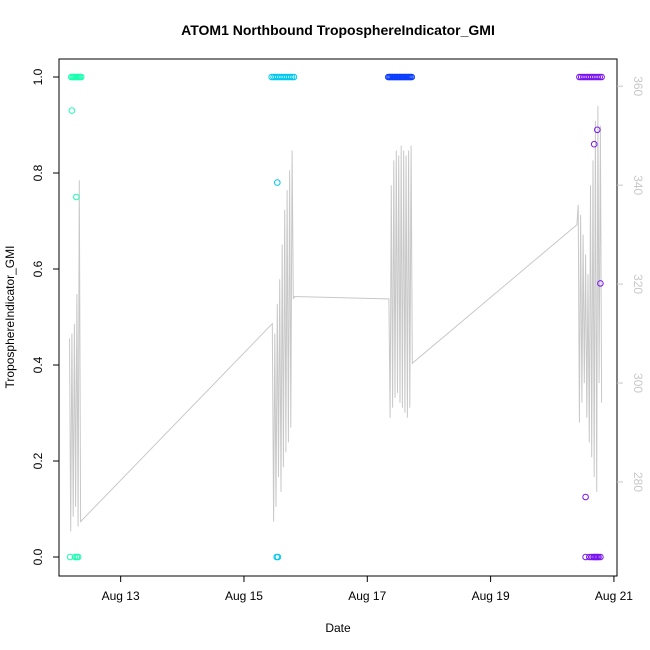 The image size is (650, 650). I want to click on y2-tick-label: 300, so click(638, 383).